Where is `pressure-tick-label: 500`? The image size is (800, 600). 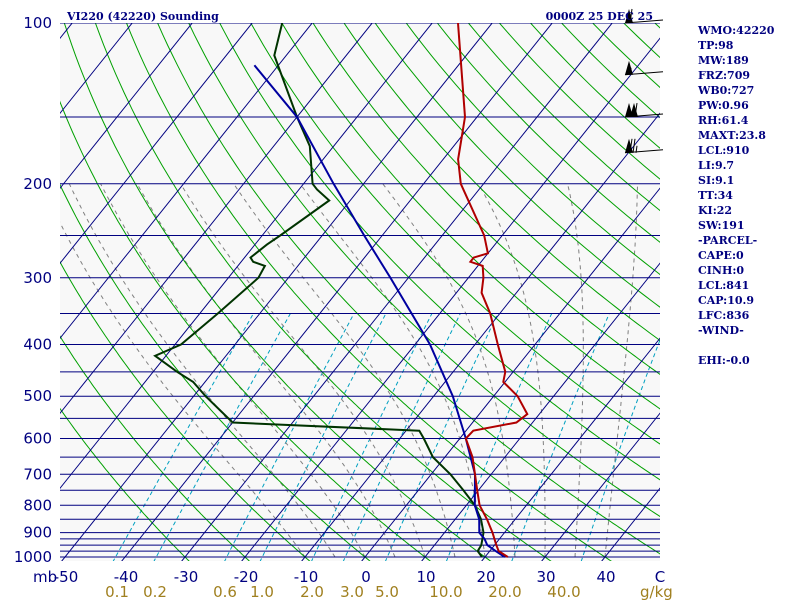 pressure-tick-label: 500 is located at coordinates (37, 396).